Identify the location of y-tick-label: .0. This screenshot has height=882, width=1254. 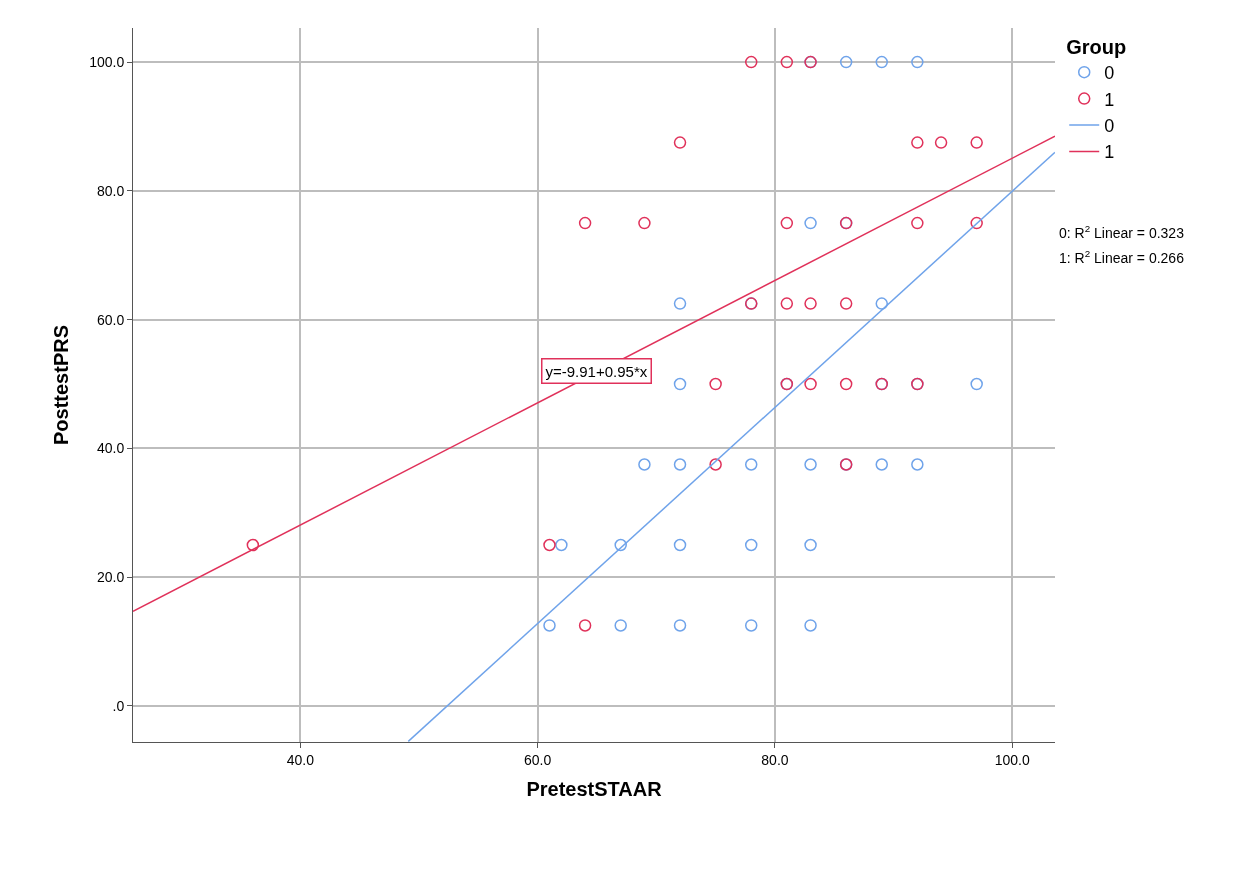
(118, 705).